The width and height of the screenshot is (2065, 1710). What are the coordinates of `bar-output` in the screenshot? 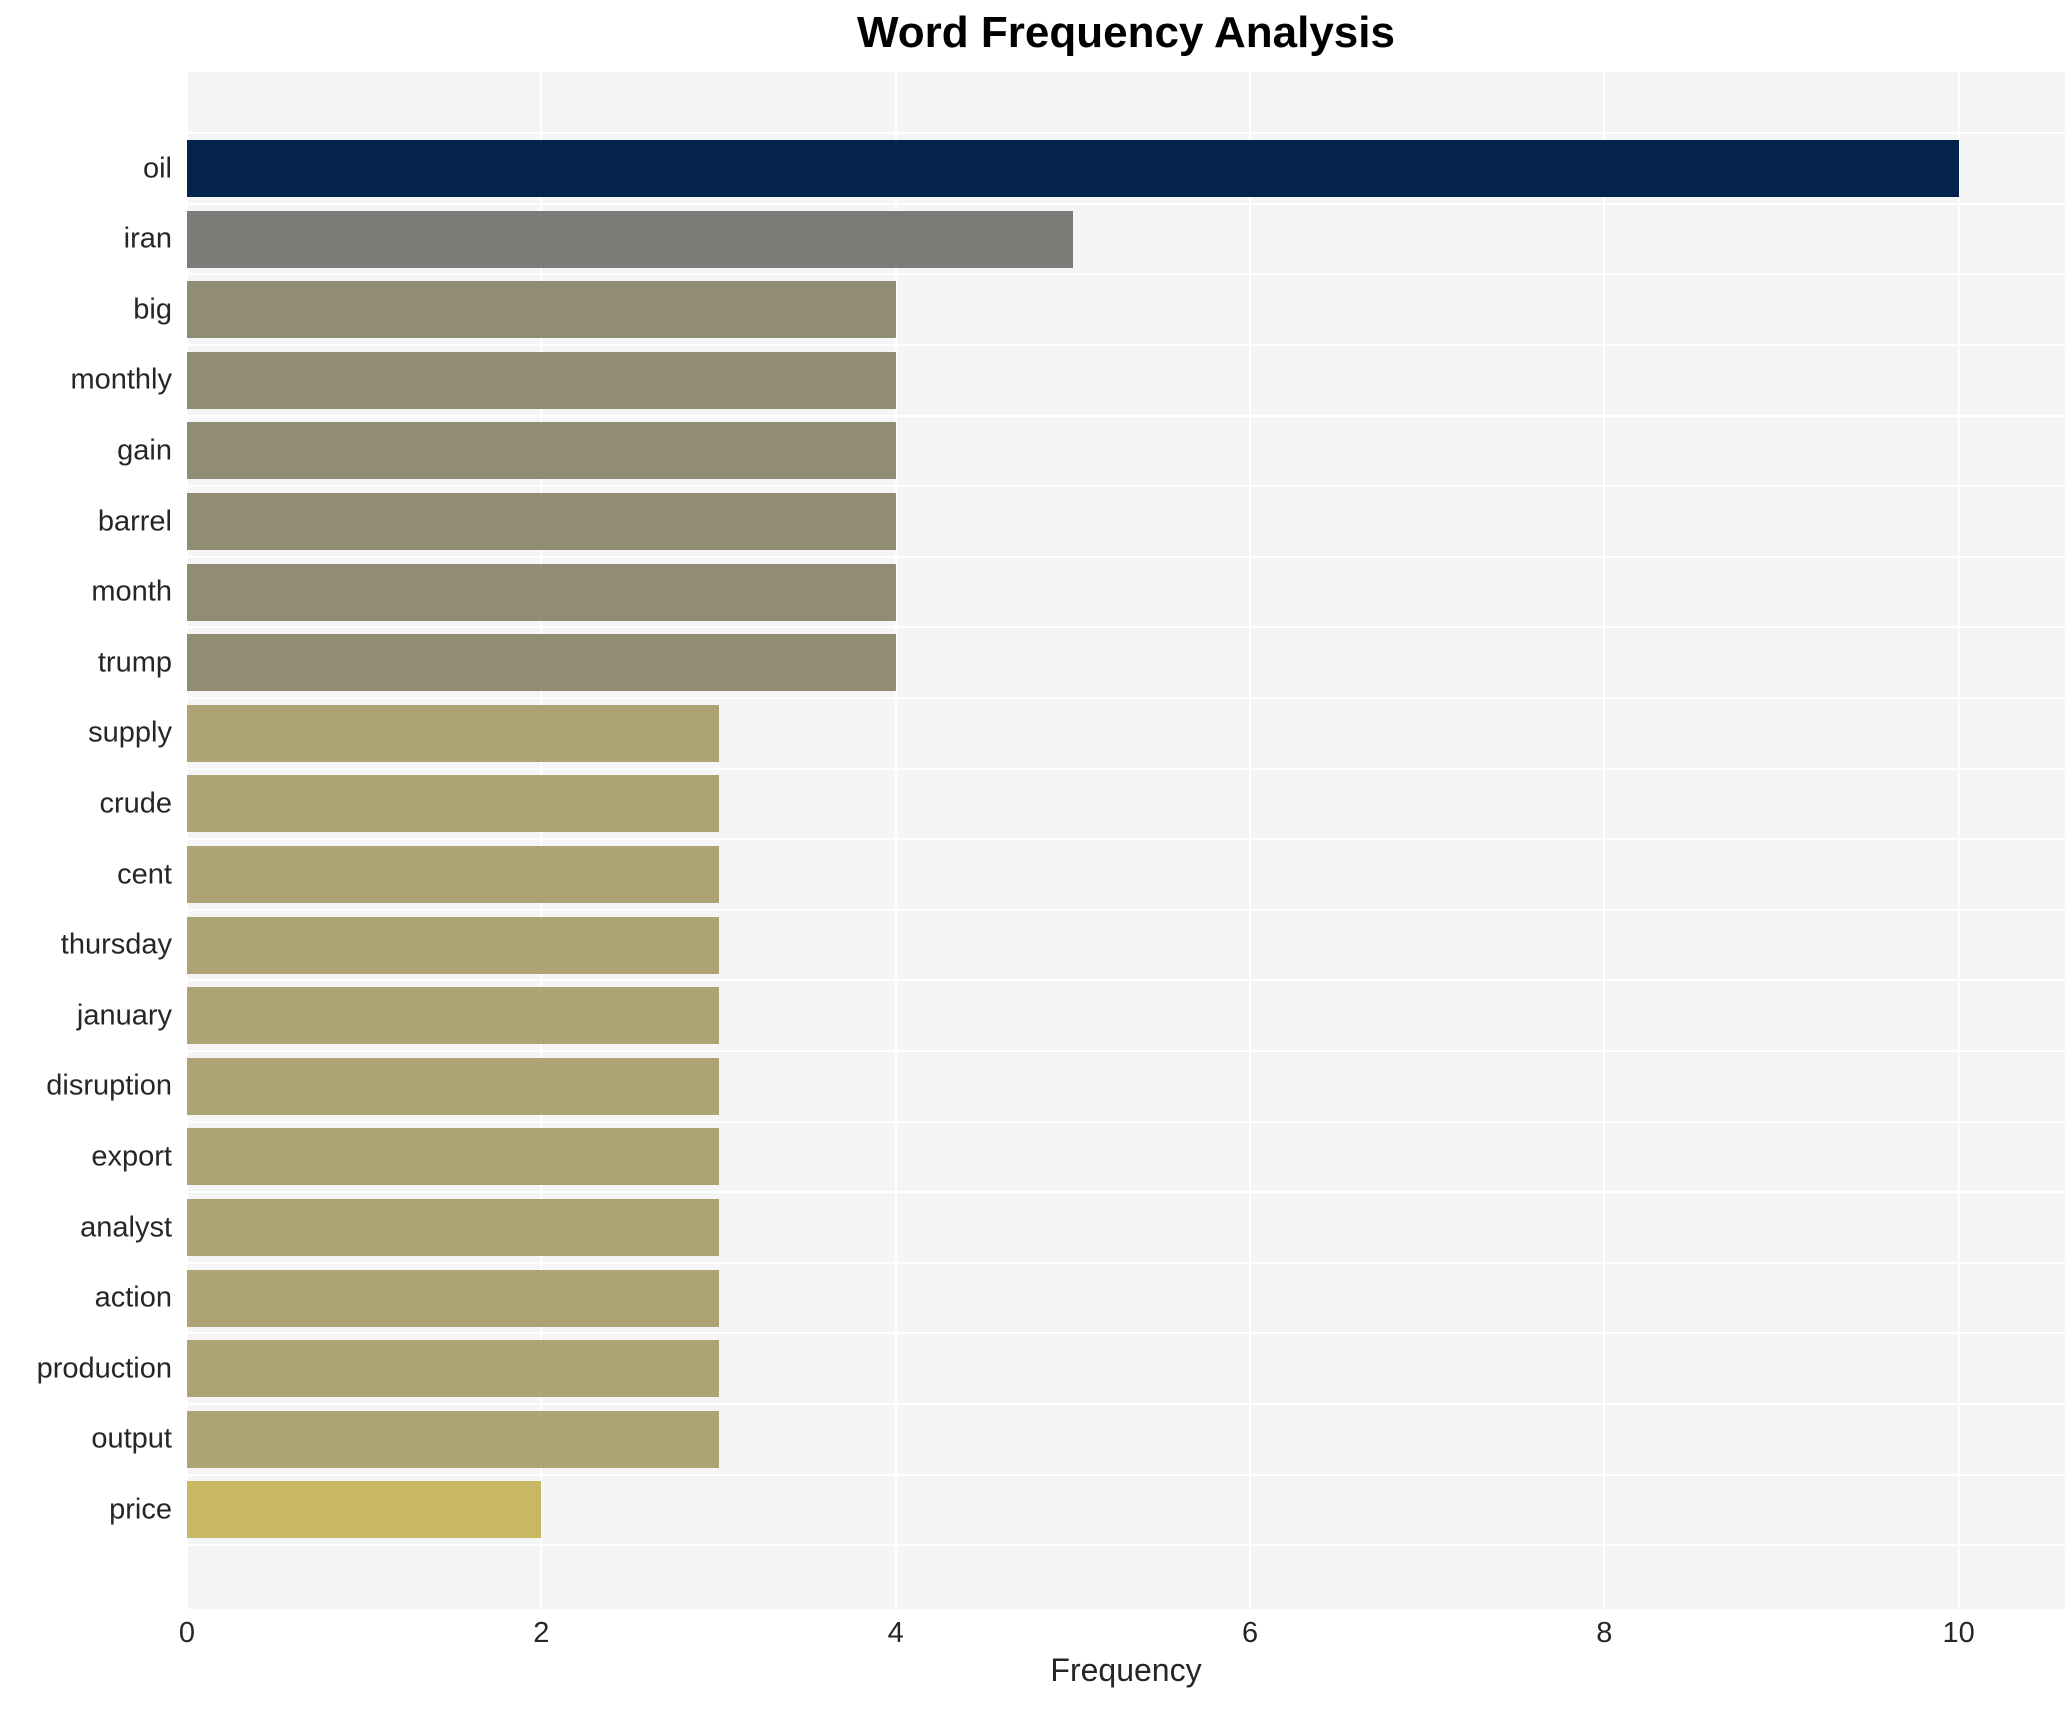 It's located at (453, 1439).